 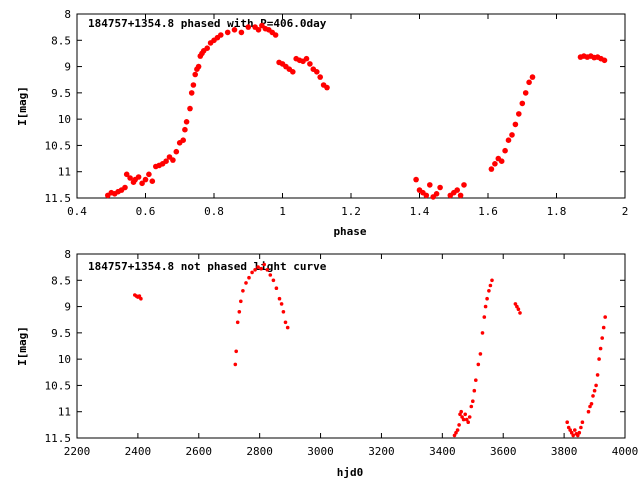 I want to click on x-tick-label: 0.4, so click(x=77, y=211).